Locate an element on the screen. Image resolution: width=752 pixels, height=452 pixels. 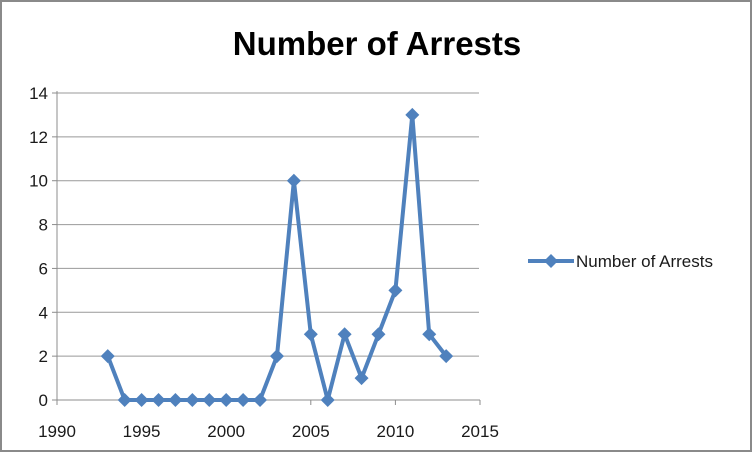
x-axis-tick-labels: 1990 1995 2000 2005 2010 2015 is located at coordinates (268, 431).